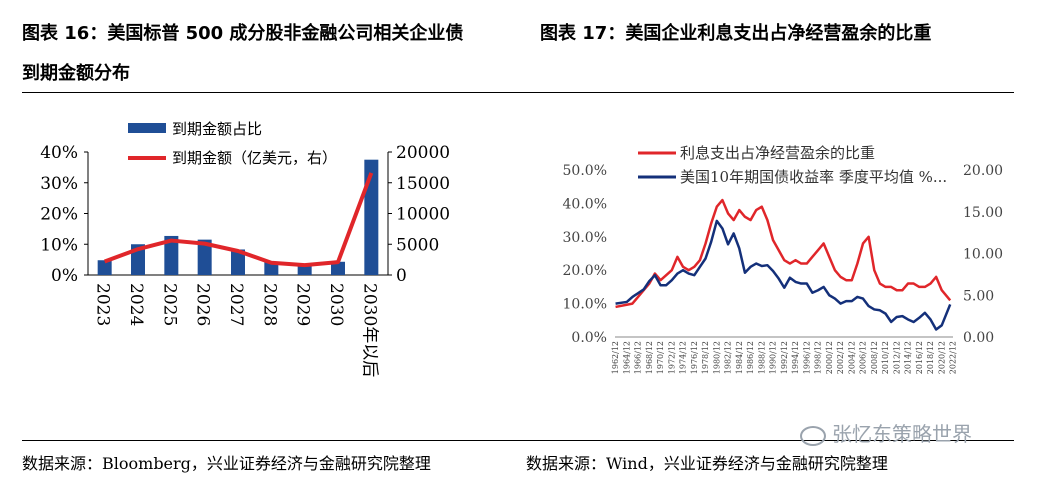 The height and width of the screenshot is (480, 1053). What do you see at coordinates (818, 357) in the screenshot?
I see `x-tick-label: 1998/12` at bounding box center [818, 357].